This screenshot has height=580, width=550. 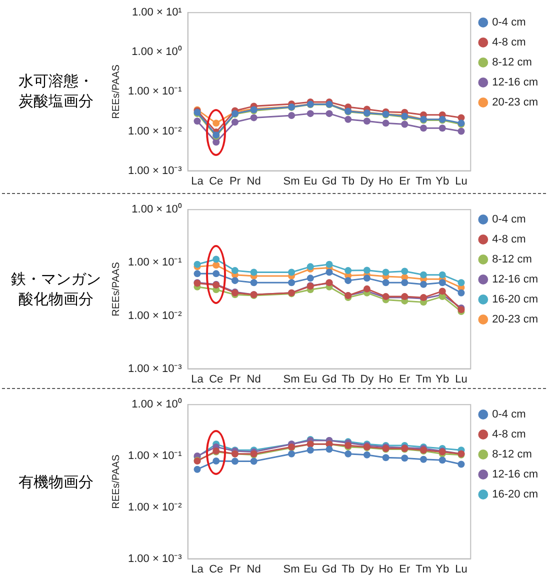 What do you see at coordinates (56, 91) in the screenshot?
I see `text: 水可溶態・炭酸塩画分` at bounding box center [56, 91].